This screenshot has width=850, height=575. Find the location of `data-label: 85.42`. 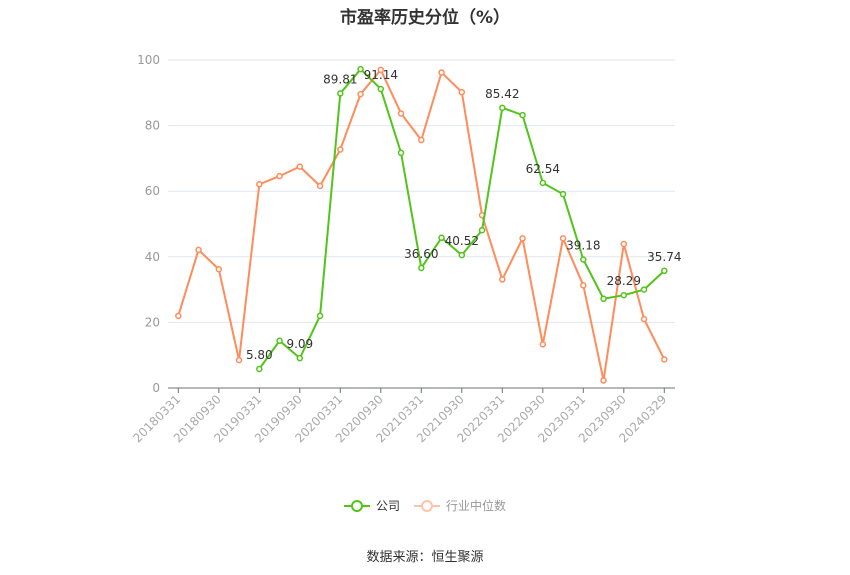

data-label: 85.42 is located at coordinates (502, 94).